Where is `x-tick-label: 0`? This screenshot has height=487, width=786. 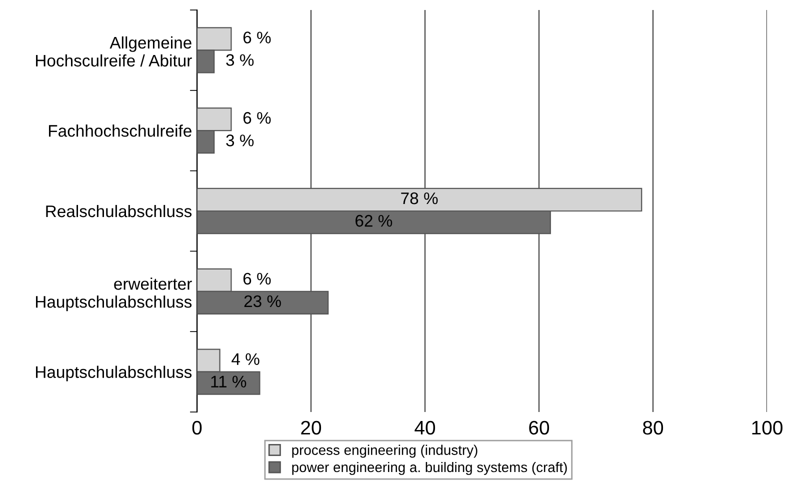
x-tick-label: 0 is located at coordinates (197, 427).